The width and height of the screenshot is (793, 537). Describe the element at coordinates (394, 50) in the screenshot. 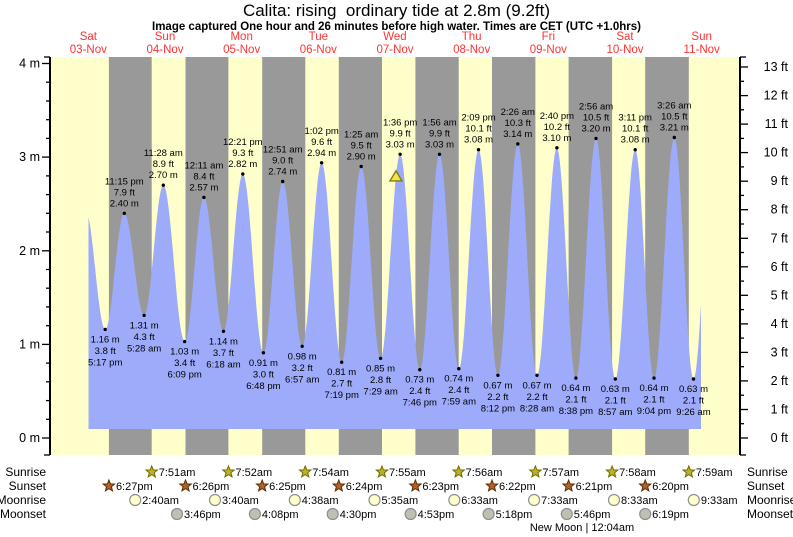

I see `day-date-label: 07-Nov` at that location.